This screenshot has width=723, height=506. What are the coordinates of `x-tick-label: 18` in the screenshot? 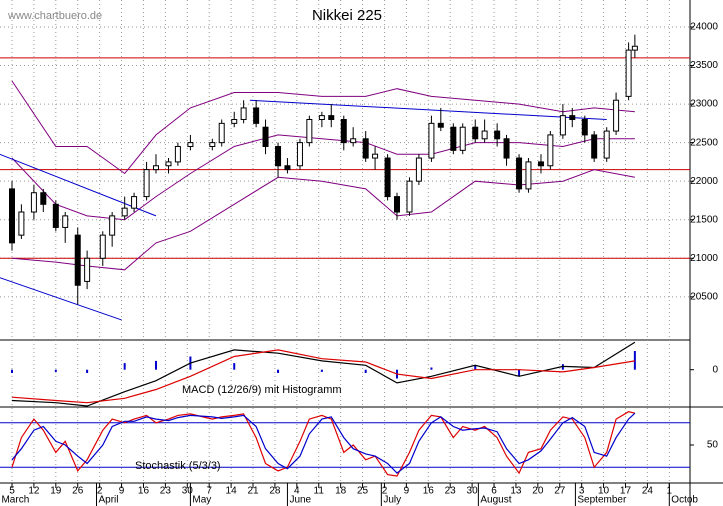 It's located at (341, 491).